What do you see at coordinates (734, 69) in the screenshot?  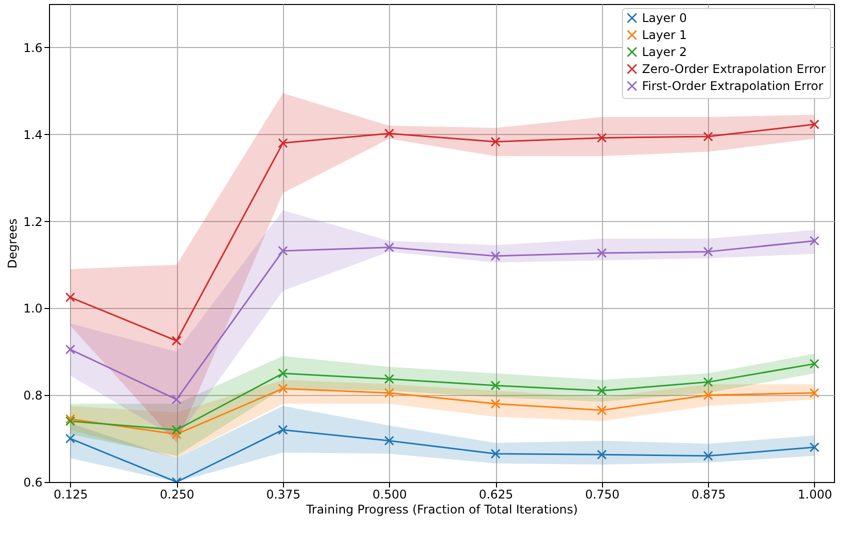 I see `legend-label: Zero-Order Extrapolation Error` at bounding box center [734, 69].